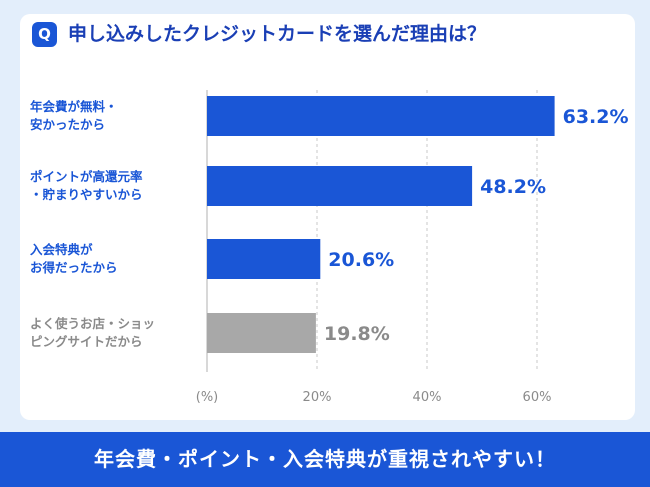 This screenshot has width=650, height=487. What do you see at coordinates (513, 187) in the screenshot?
I see `bar-value-label: 48.2%` at bounding box center [513, 187].